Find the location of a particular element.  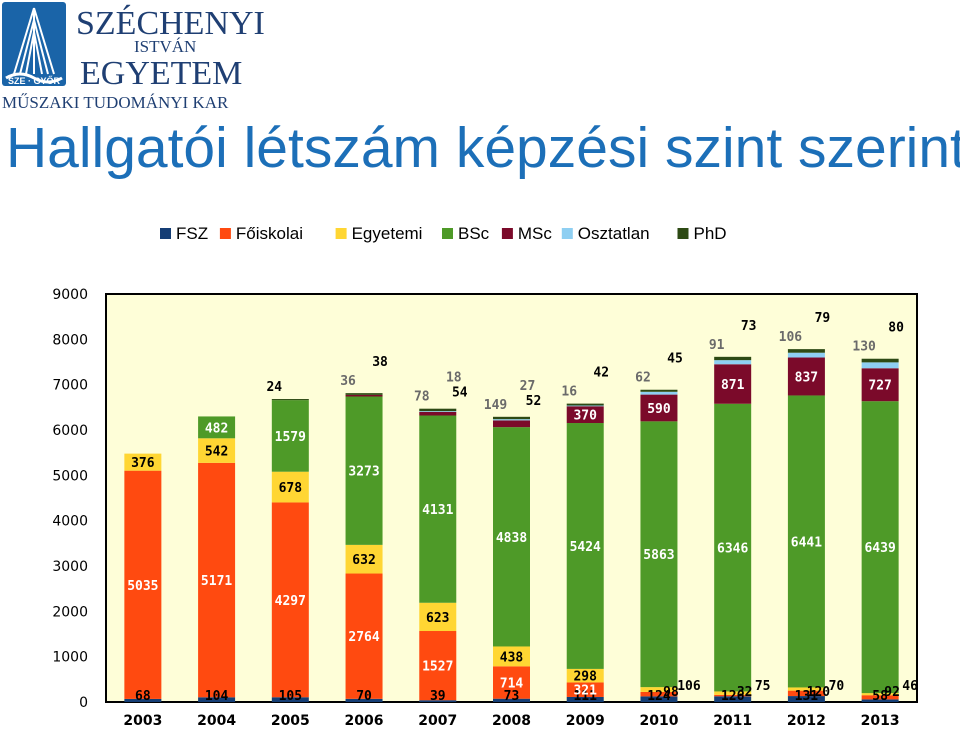

data-label-osztatlan-2011: 91 is located at coordinates (717, 345).